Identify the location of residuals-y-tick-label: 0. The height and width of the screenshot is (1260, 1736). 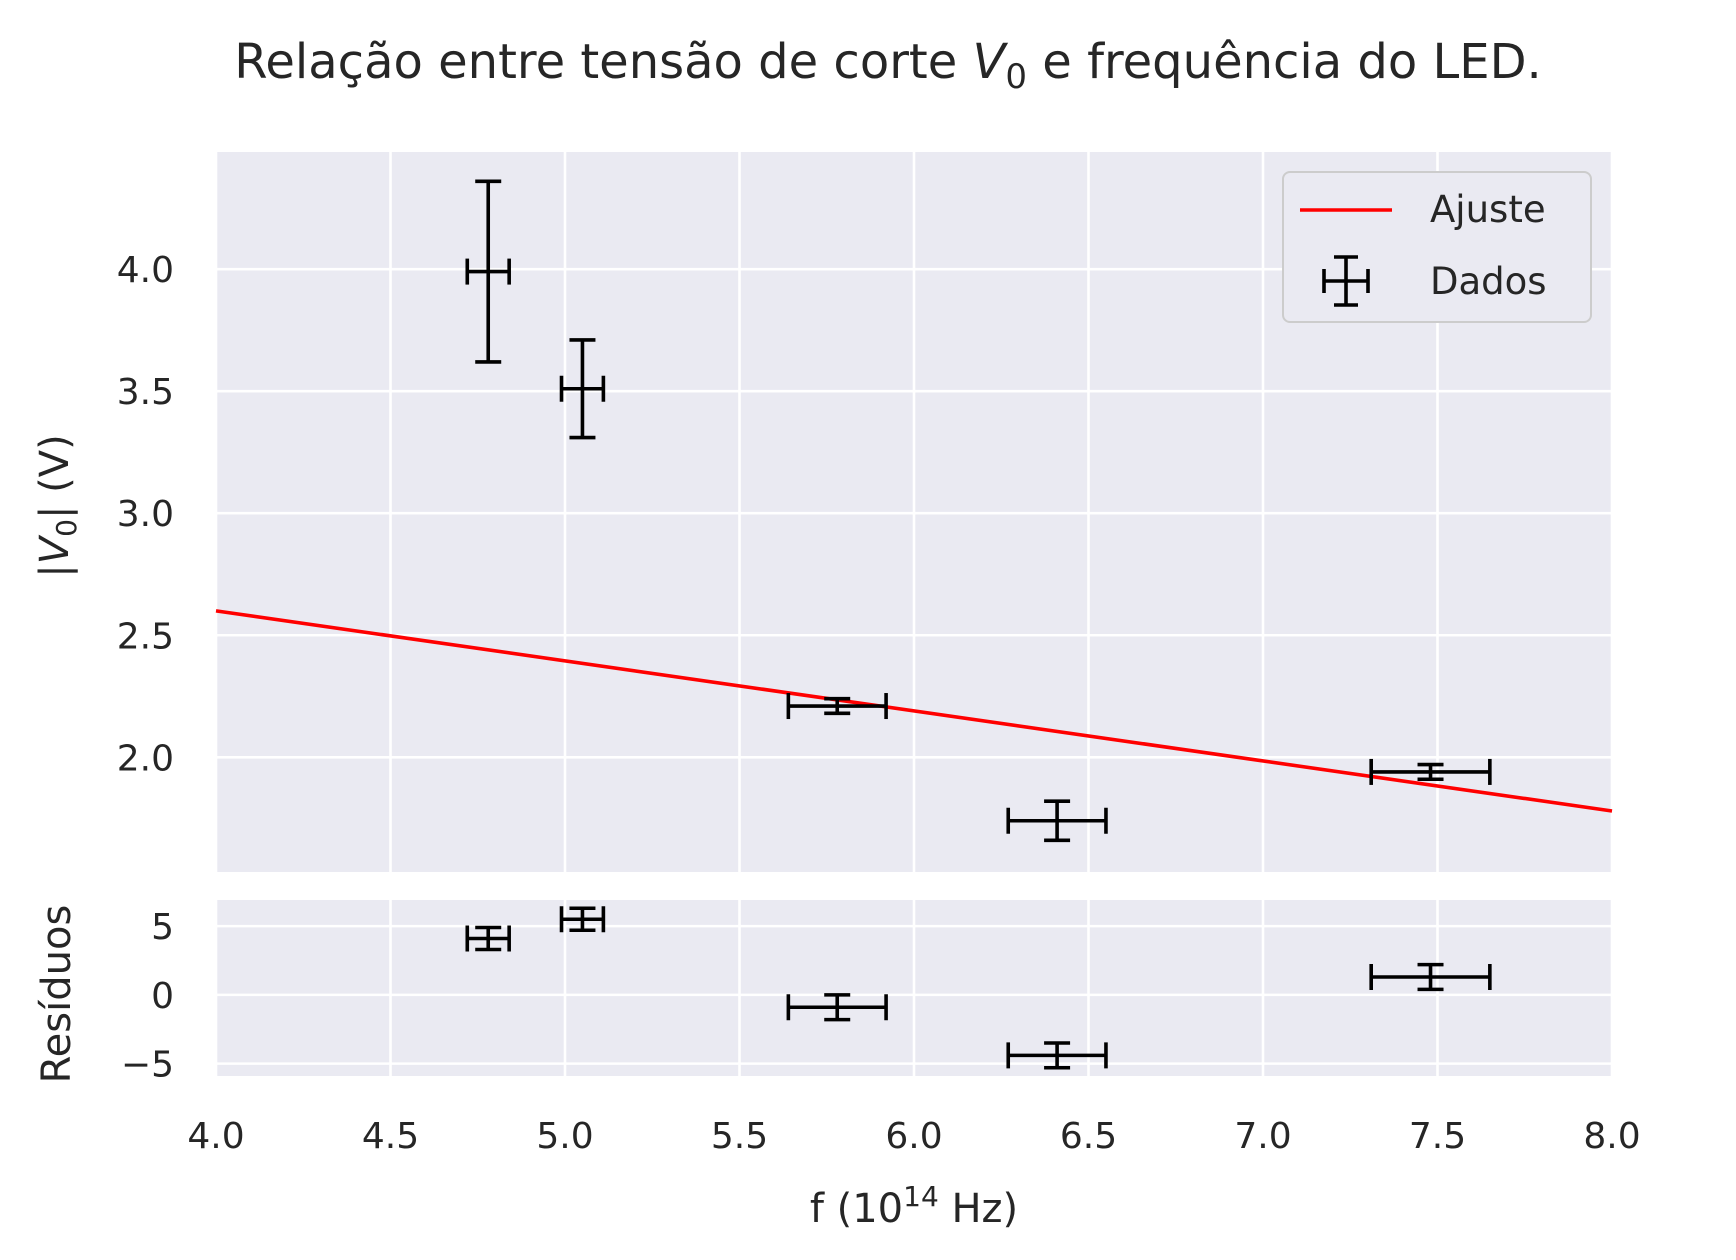
(162, 996).